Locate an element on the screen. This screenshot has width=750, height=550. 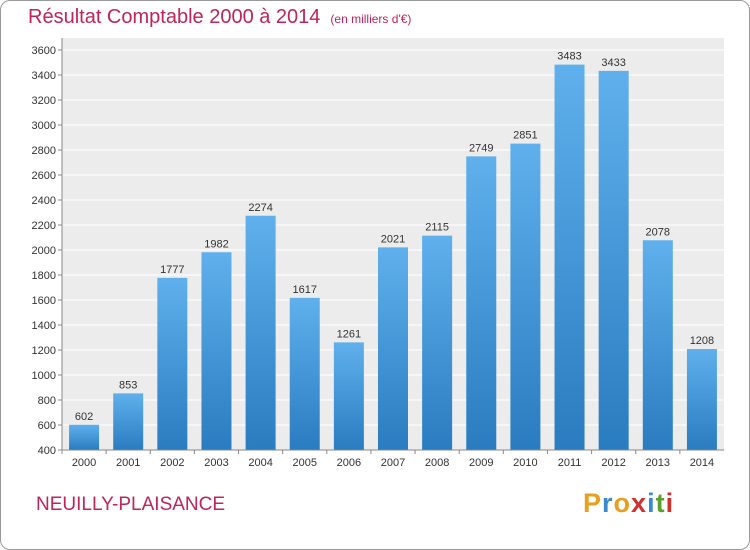
y-tick-label: 2200 is located at coordinates (44, 226).